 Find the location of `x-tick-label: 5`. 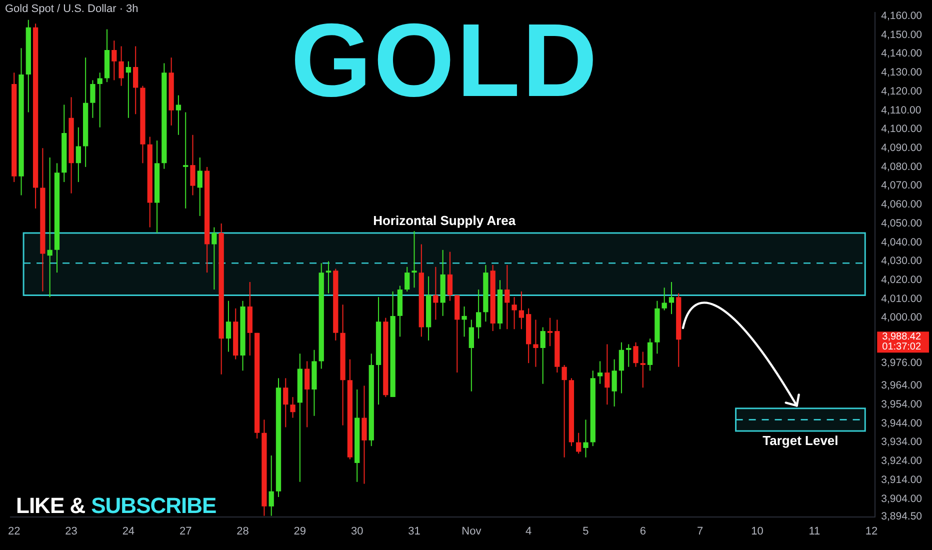

x-tick-label: 5 is located at coordinates (585, 531).